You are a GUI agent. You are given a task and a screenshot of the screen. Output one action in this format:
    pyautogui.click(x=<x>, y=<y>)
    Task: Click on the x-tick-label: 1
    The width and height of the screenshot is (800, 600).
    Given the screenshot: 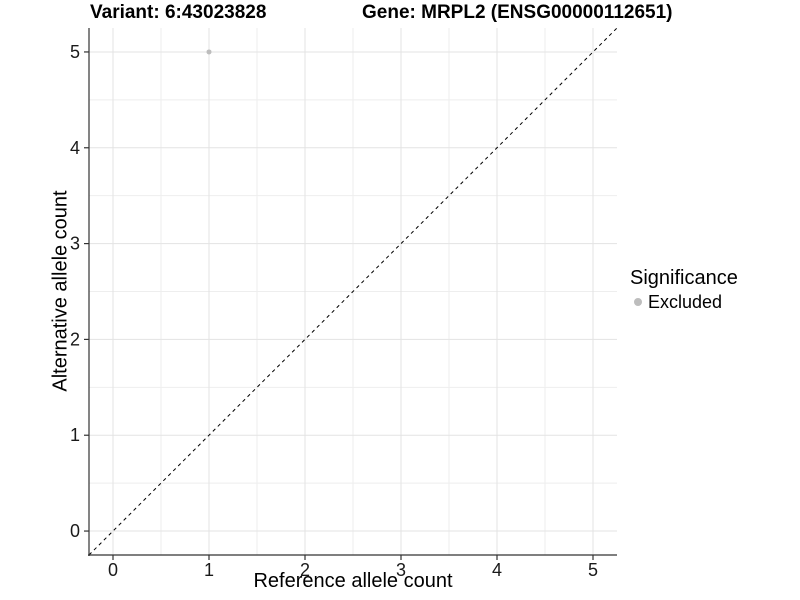 What is the action you would take?
    pyautogui.click(x=209, y=570)
    